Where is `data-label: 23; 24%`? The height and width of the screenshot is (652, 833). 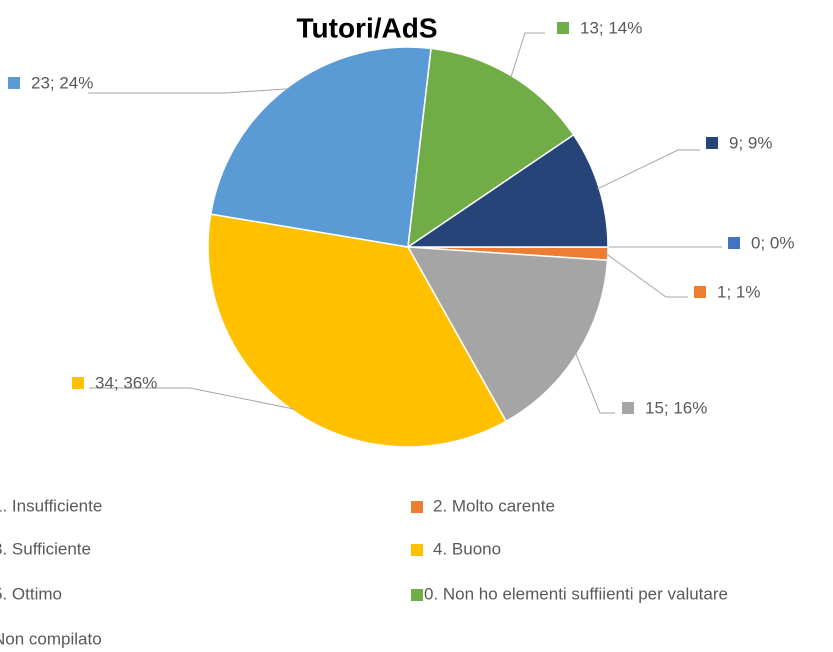 data-label: 23; 24% is located at coordinates (62, 82).